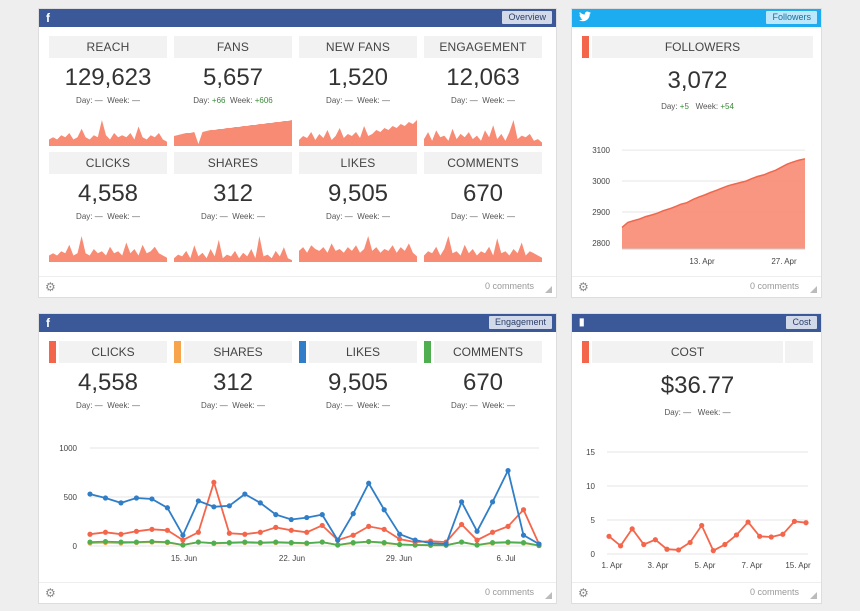 The image size is (860, 611). What do you see at coordinates (184, 558) in the screenshot?
I see `x-tick-label: 15. Jun` at bounding box center [184, 558].